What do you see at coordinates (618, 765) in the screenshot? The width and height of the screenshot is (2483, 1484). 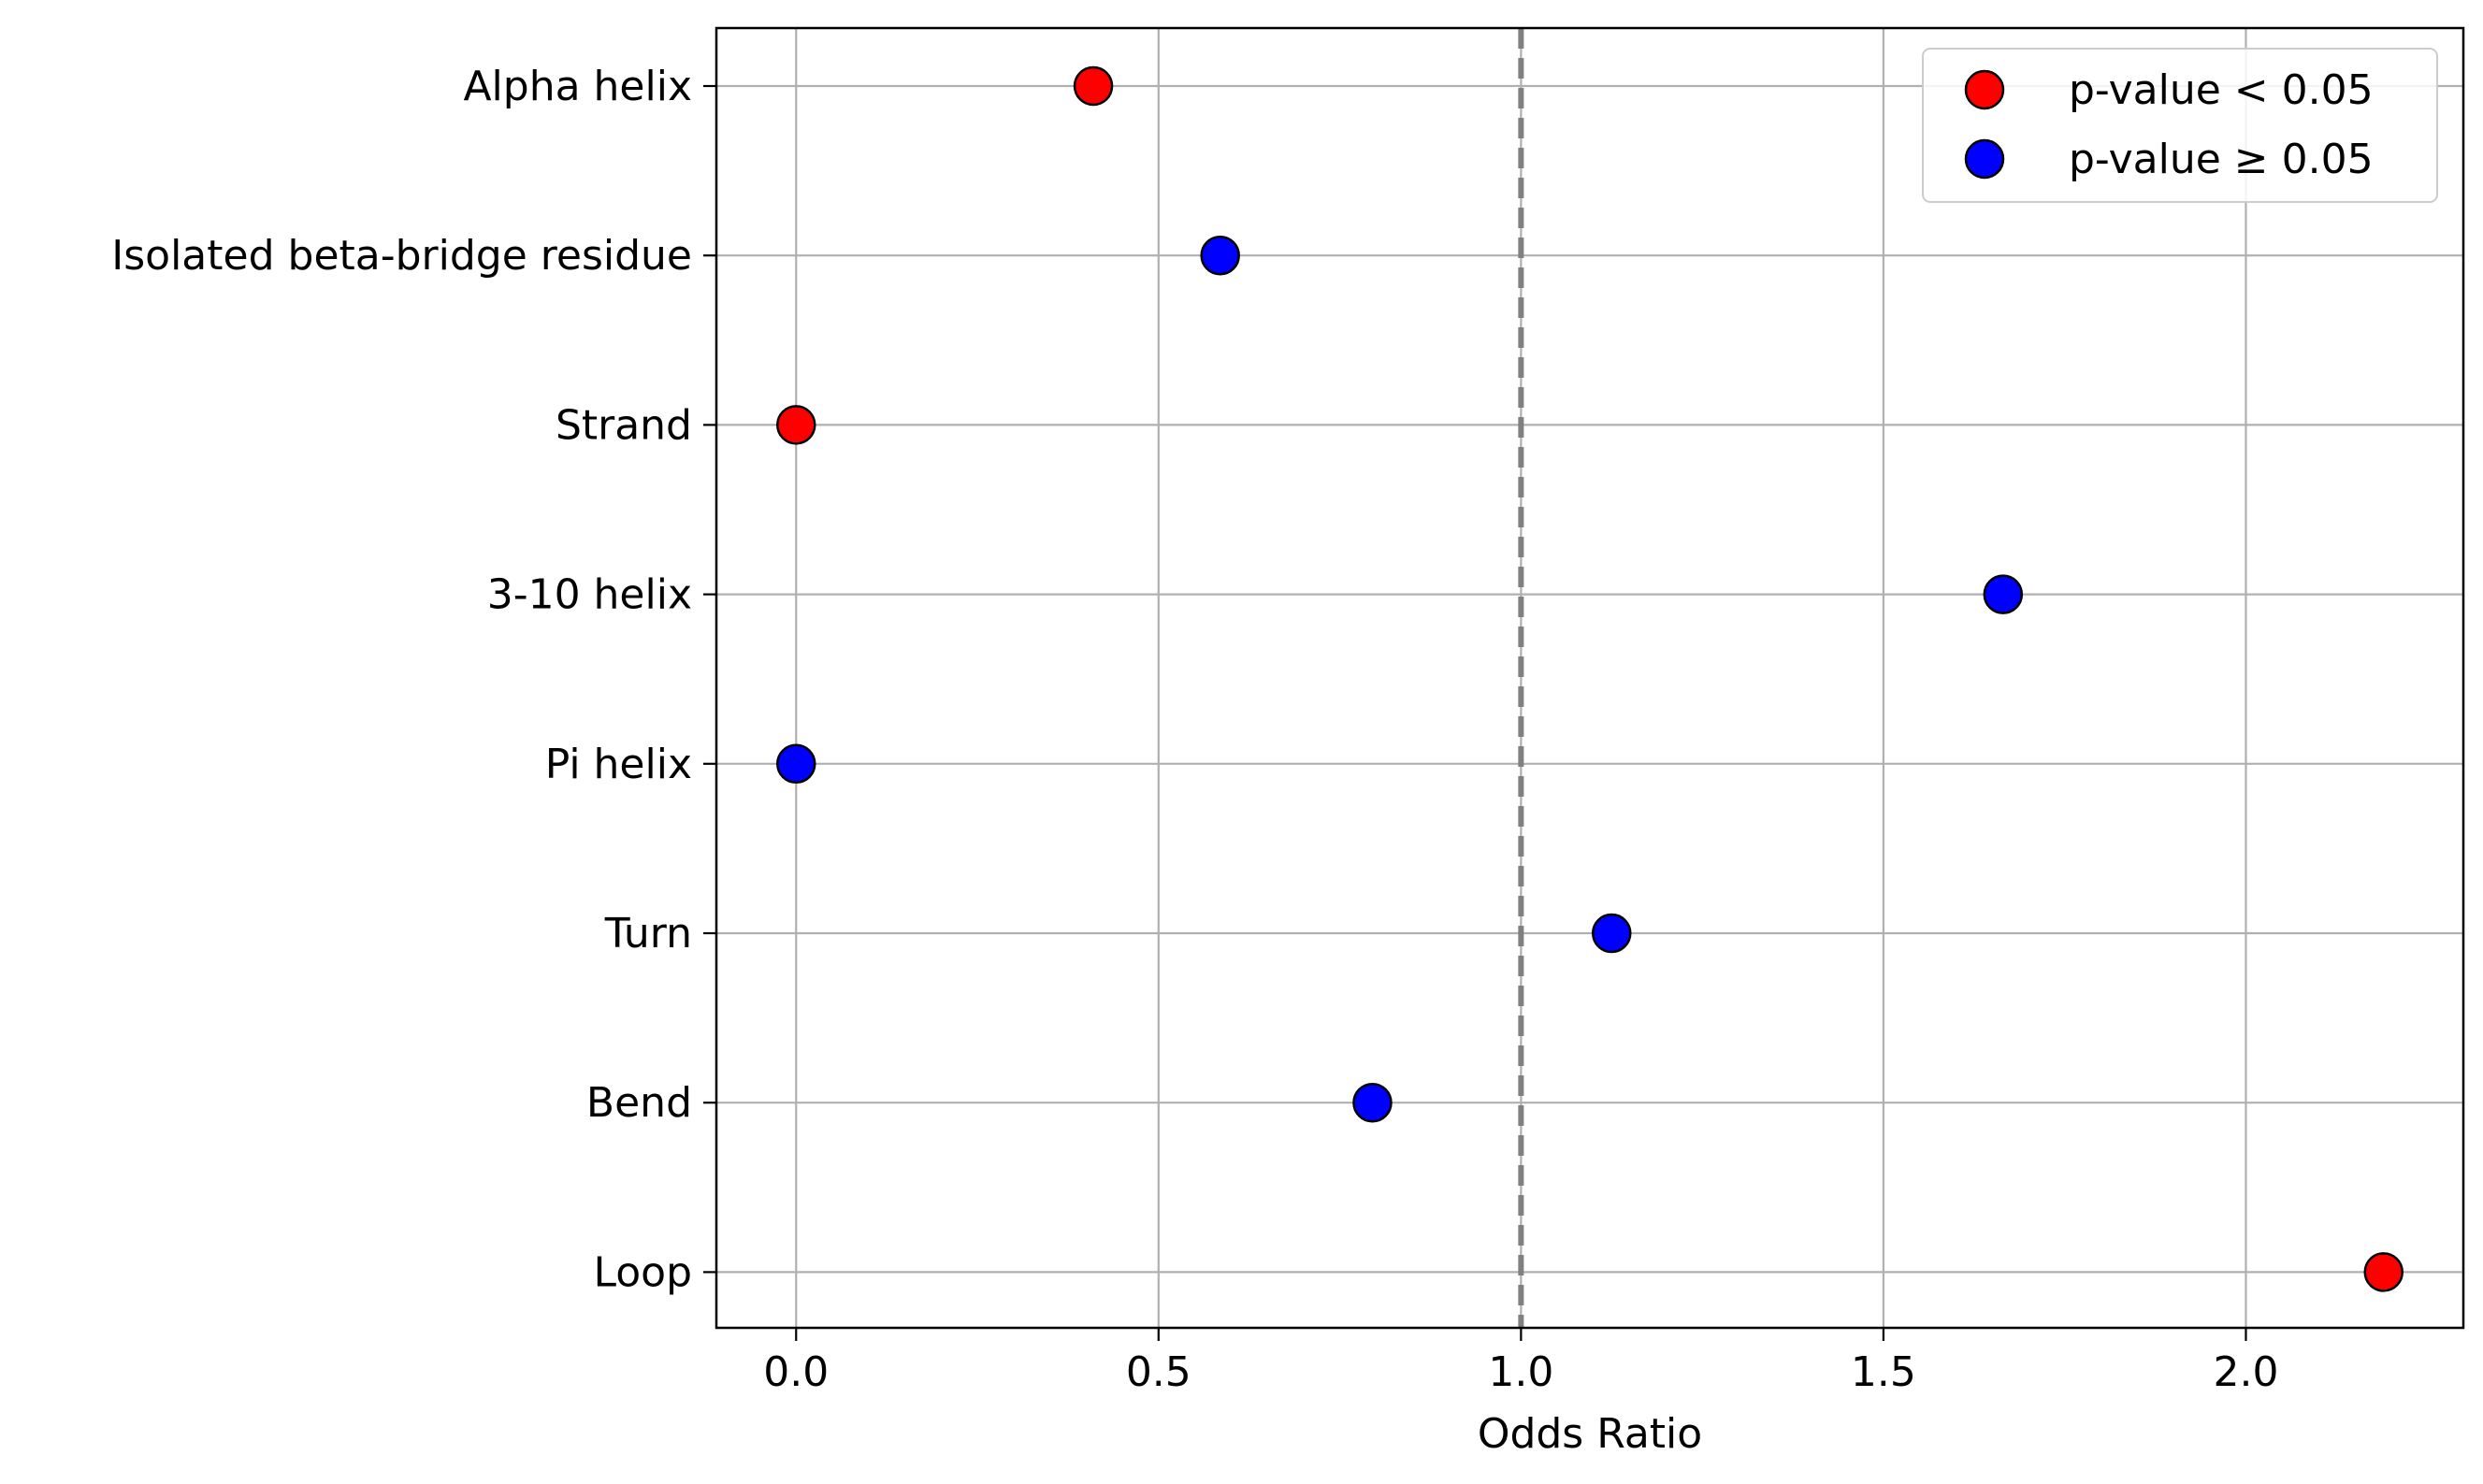 I see `y-tick-label: Pi helix` at bounding box center [618, 765].